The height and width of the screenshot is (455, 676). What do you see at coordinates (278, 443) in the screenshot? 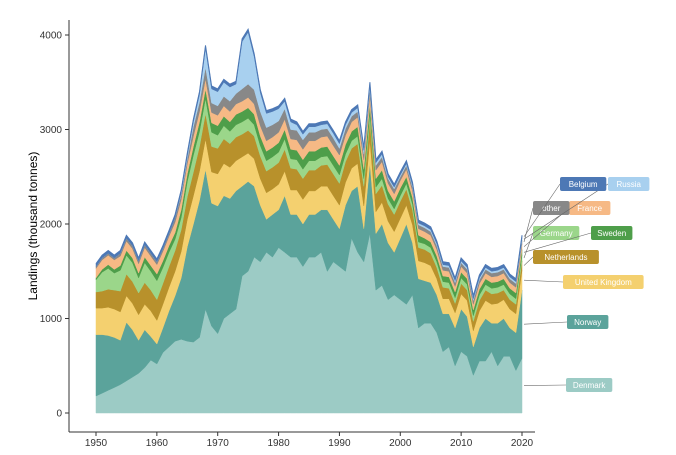
I see `x-tick-label: 1980` at bounding box center [278, 443].